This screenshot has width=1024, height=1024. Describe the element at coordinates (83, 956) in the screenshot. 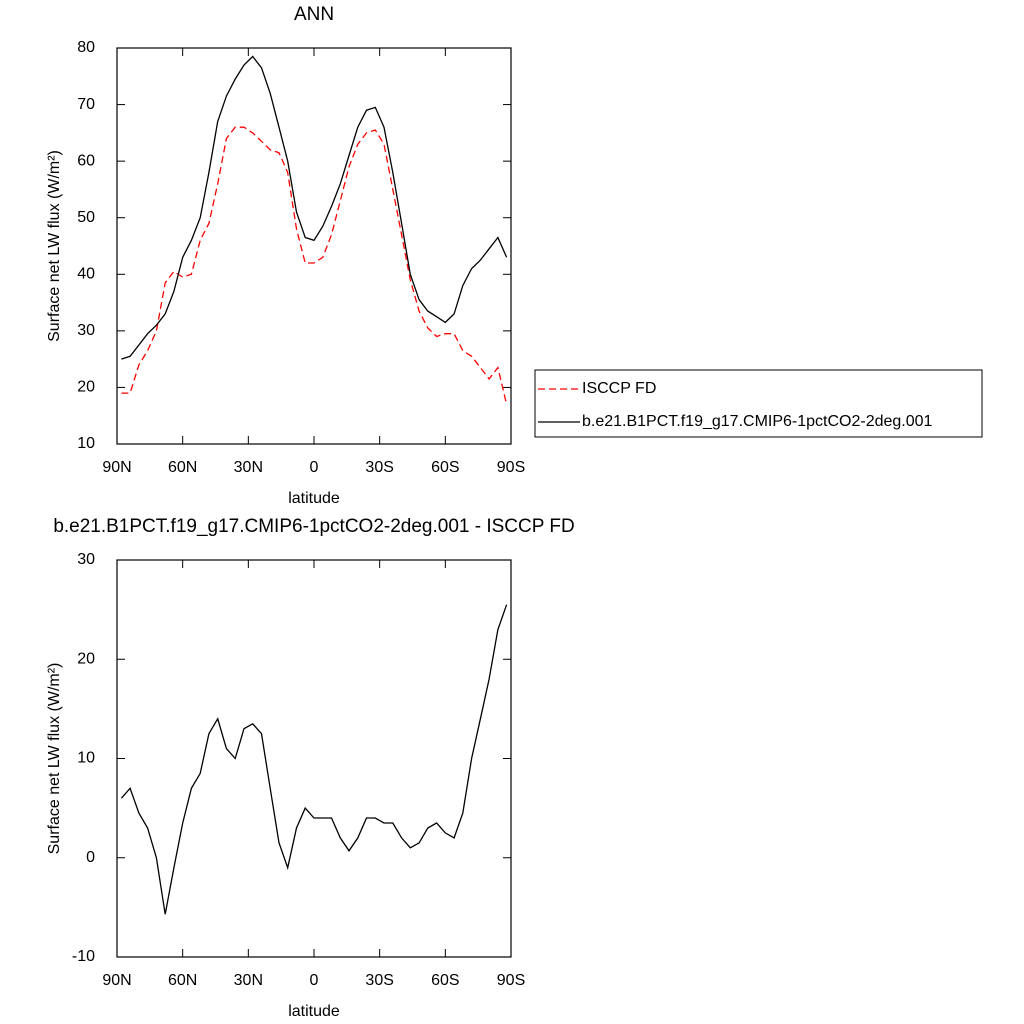

I see `y-tick-label: -10` at that location.